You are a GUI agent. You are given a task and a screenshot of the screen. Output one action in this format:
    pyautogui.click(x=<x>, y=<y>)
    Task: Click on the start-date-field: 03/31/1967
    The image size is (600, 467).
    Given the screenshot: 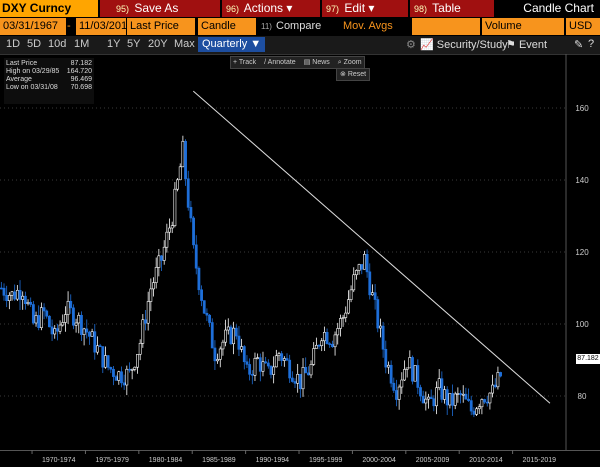 What is the action you would take?
    pyautogui.click(x=33, y=26)
    